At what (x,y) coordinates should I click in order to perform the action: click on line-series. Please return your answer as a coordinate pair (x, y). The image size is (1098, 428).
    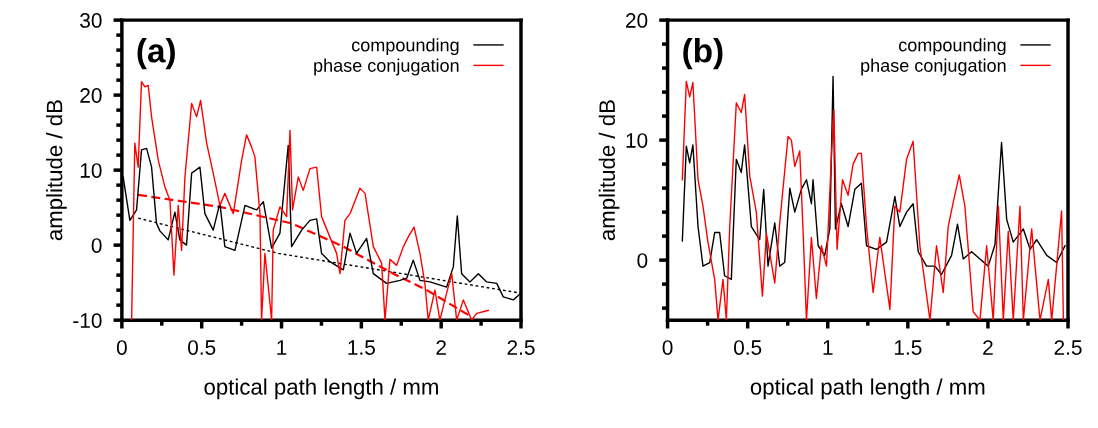
    Looking at the image, I should click on (303, 254).